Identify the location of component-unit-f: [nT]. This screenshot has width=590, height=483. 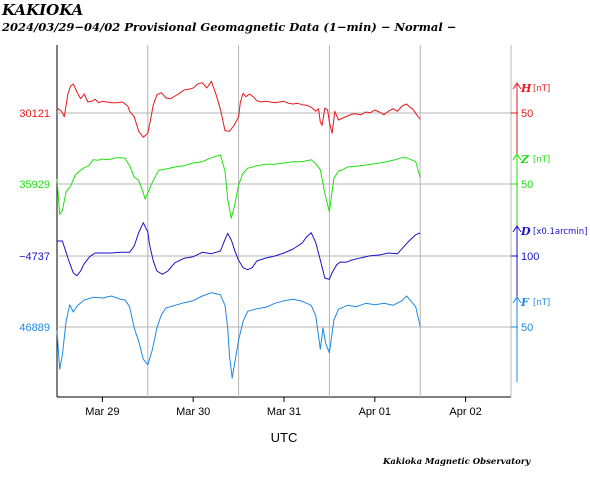
(541, 303).